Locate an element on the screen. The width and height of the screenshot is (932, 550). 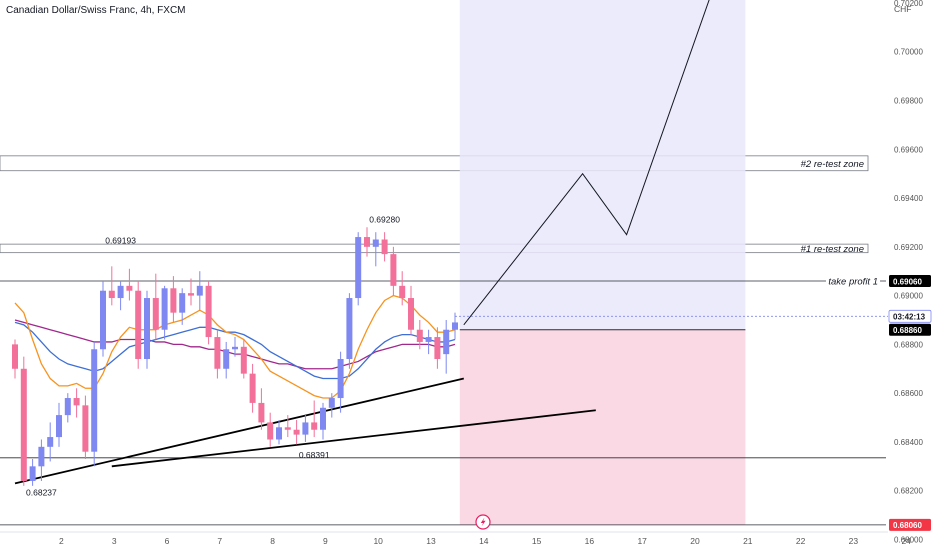
x-tick-label: 14 is located at coordinates (484, 541).